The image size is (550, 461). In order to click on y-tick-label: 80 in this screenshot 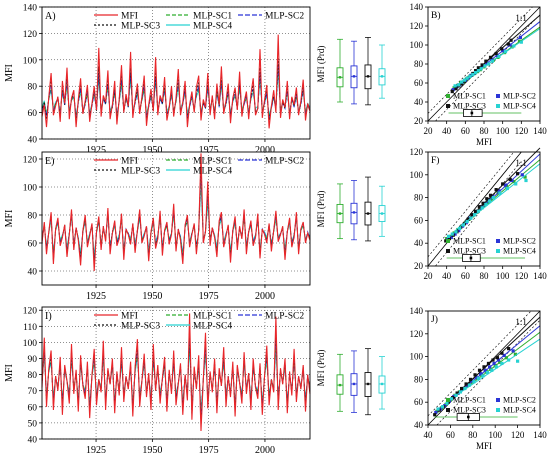, I will do `click(419, 198)`.